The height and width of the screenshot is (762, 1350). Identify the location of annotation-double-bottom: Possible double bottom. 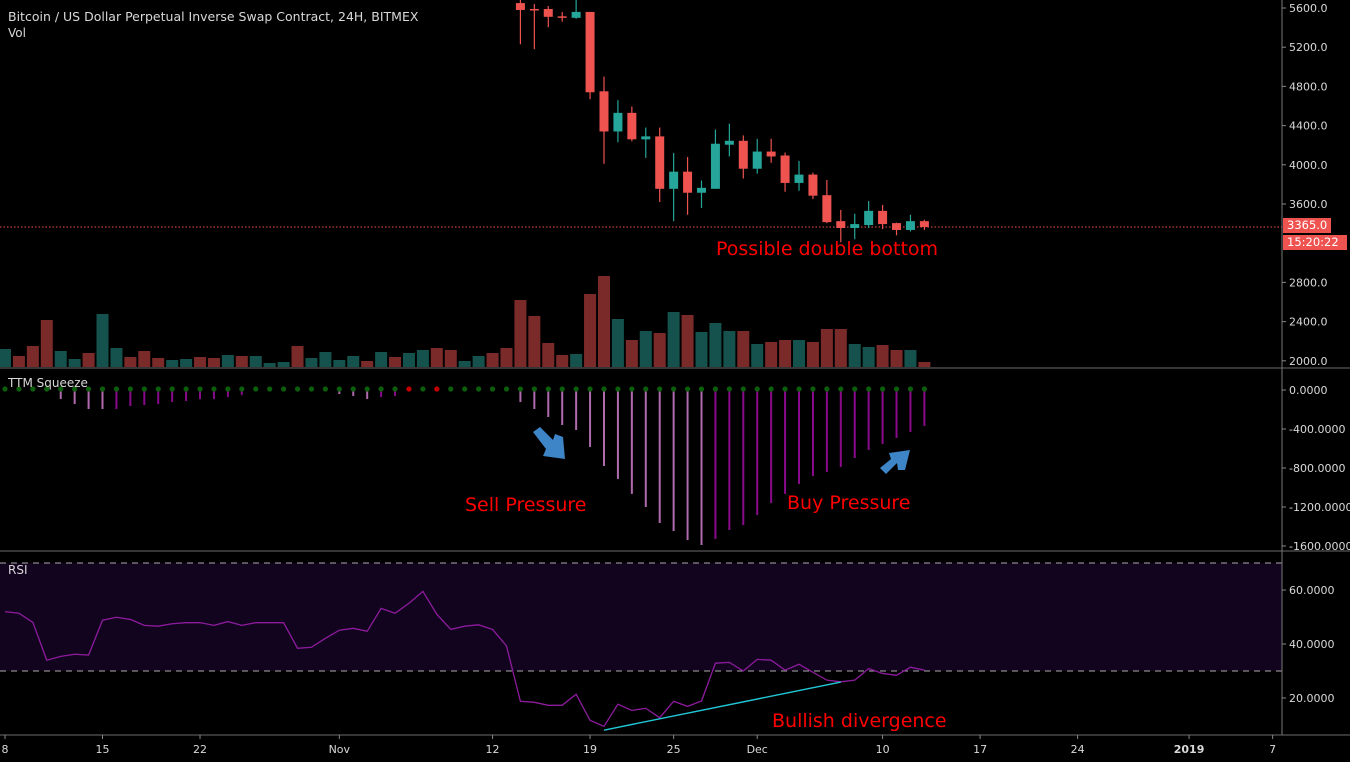
(827, 249).